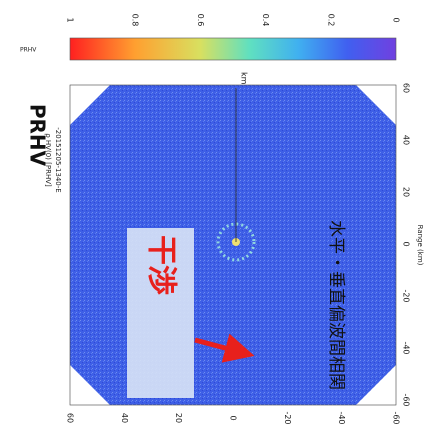 The image size is (439, 432). What do you see at coordinates (48, 160) in the screenshot?
I see `variable-label: ρ HV(0) [PRHV]` at bounding box center [48, 160].